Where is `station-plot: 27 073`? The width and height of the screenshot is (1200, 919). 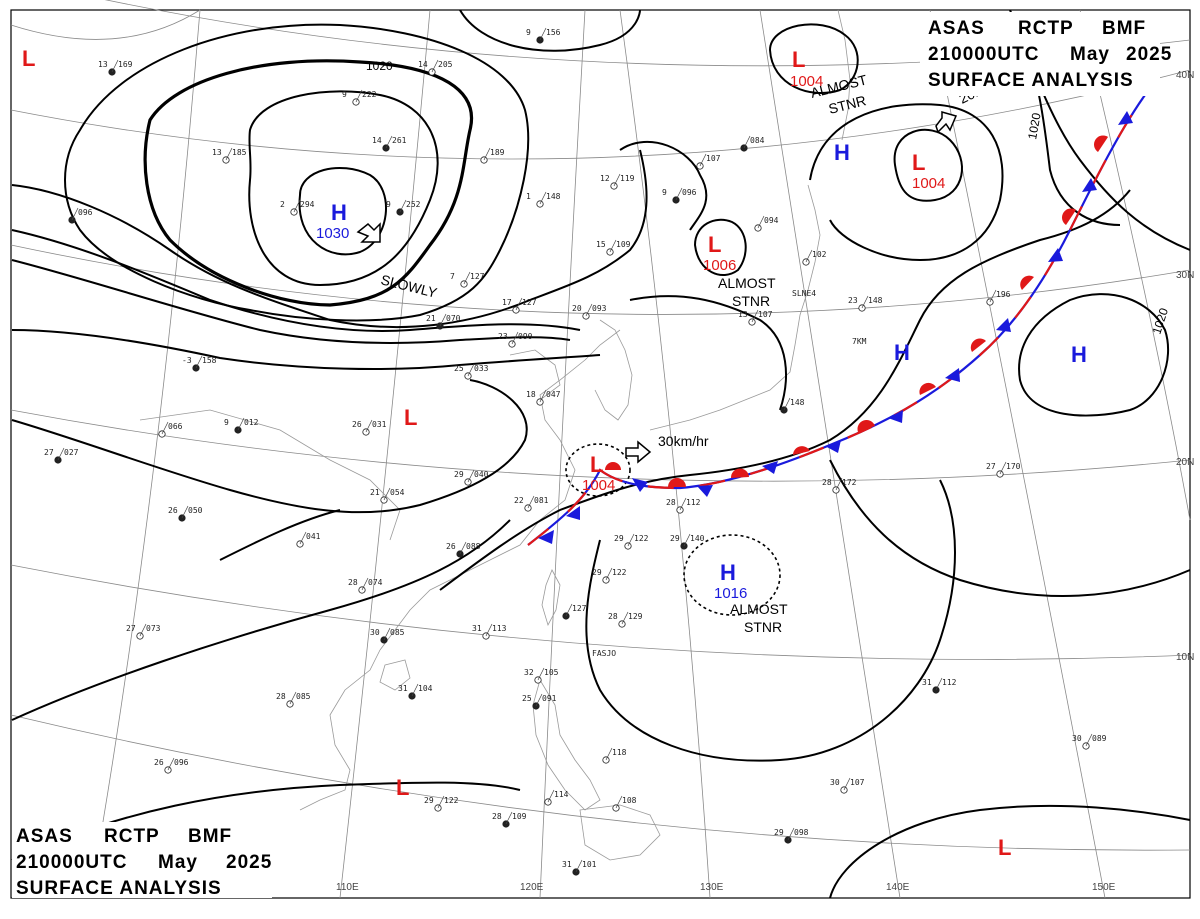
station-plot: 27 073 is located at coordinates (143, 631).